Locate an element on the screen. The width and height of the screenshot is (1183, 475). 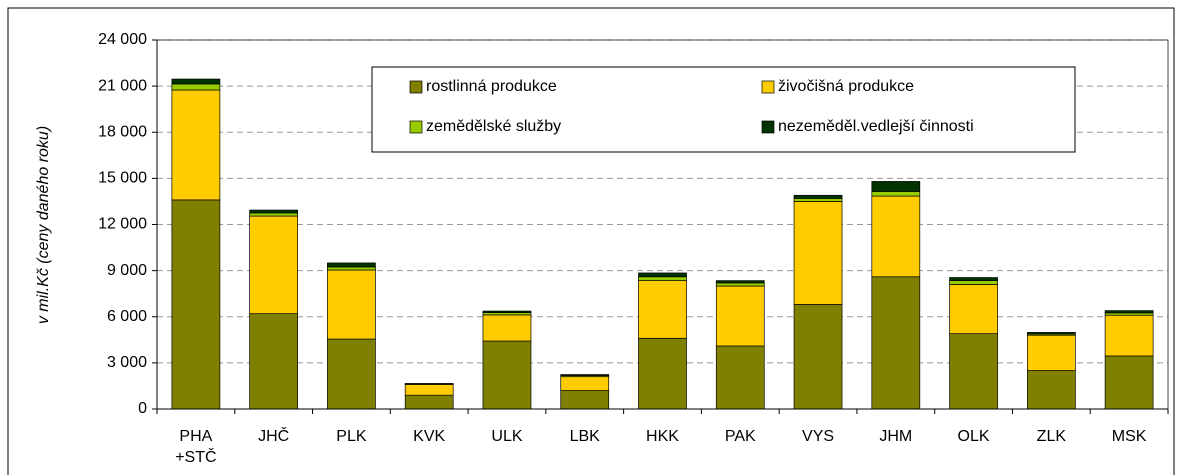
legend-label: živočišná produkce is located at coordinates (846, 86).